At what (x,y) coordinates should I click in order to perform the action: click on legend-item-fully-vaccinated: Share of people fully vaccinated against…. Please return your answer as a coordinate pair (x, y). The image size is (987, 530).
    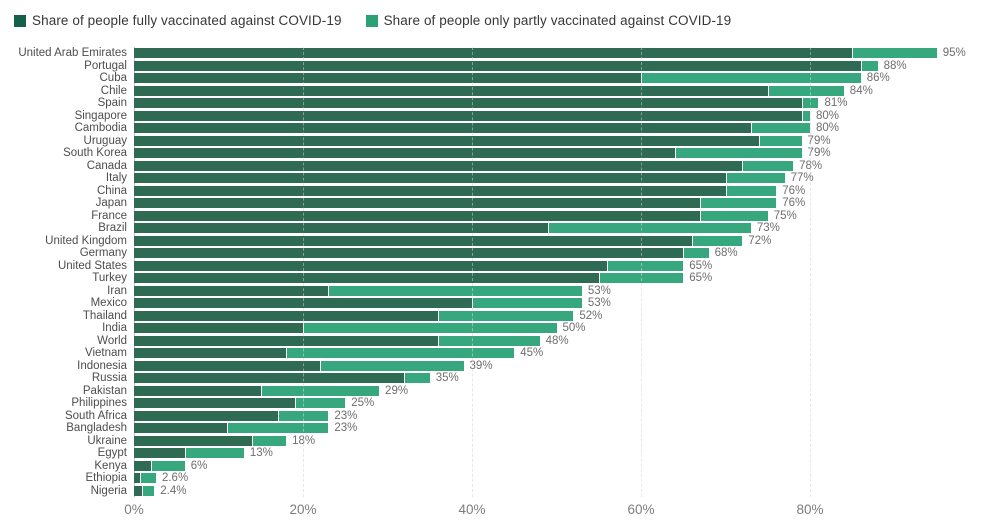
    Looking at the image, I should click on (178, 20).